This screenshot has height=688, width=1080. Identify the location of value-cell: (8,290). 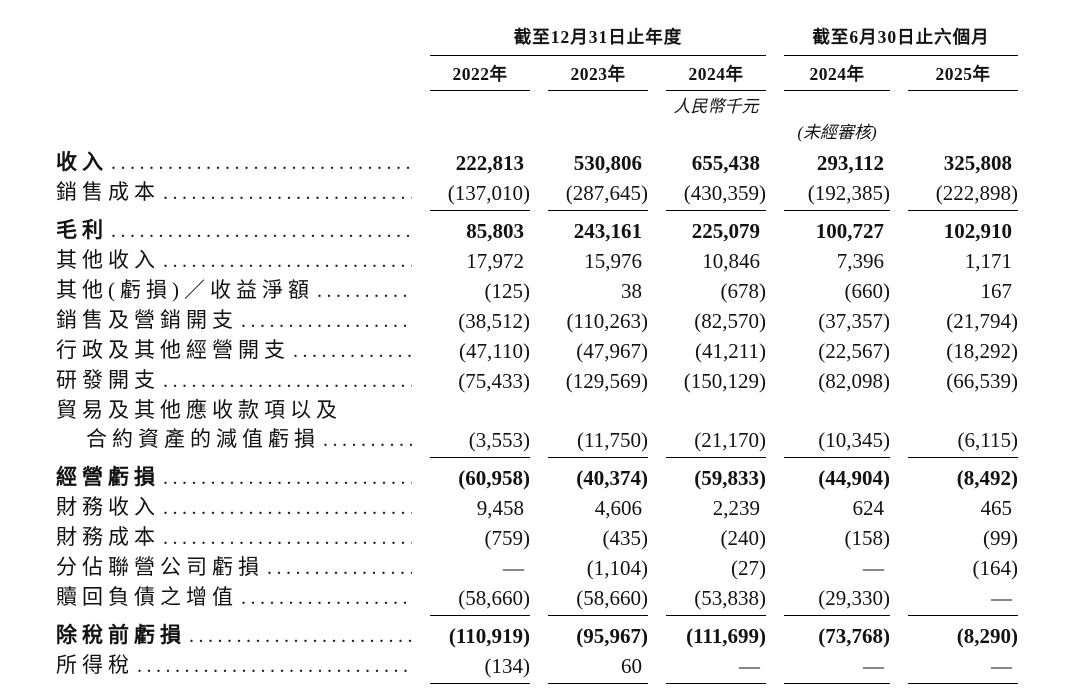
(963, 636).